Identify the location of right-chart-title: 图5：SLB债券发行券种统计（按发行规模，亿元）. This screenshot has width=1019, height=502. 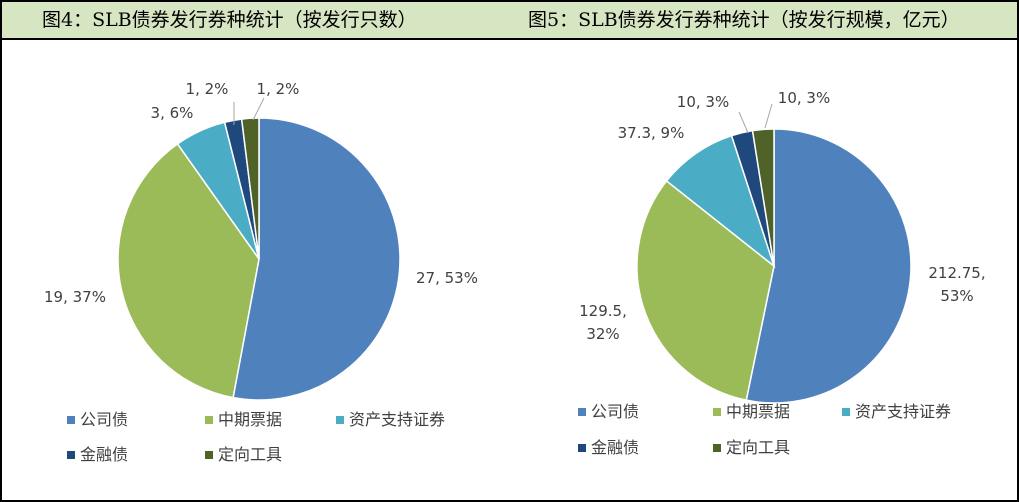
(744, 20).